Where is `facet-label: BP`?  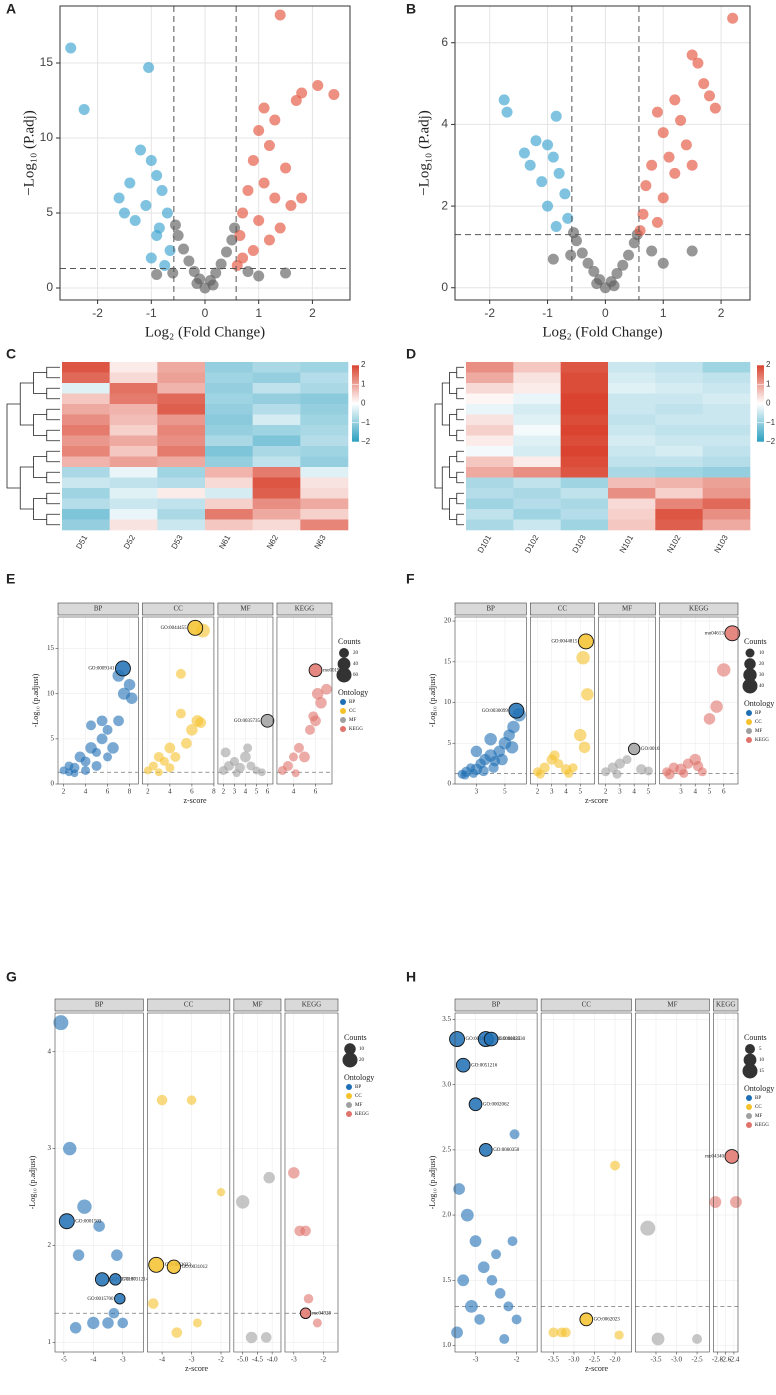
facet-label: BP is located at coordinates (99, 1005).